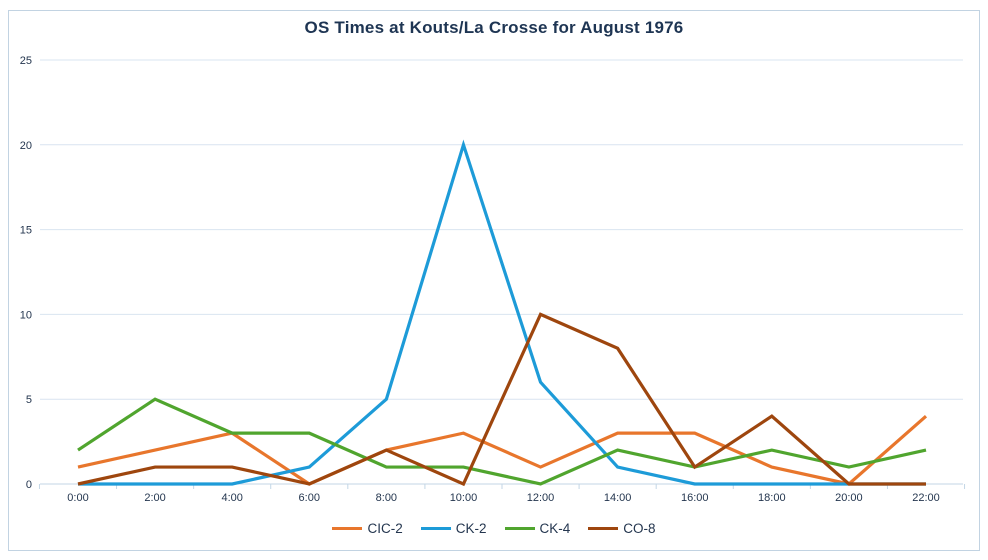  I want to click on x-axis-tick-label: 16:00, so click(695, 498).